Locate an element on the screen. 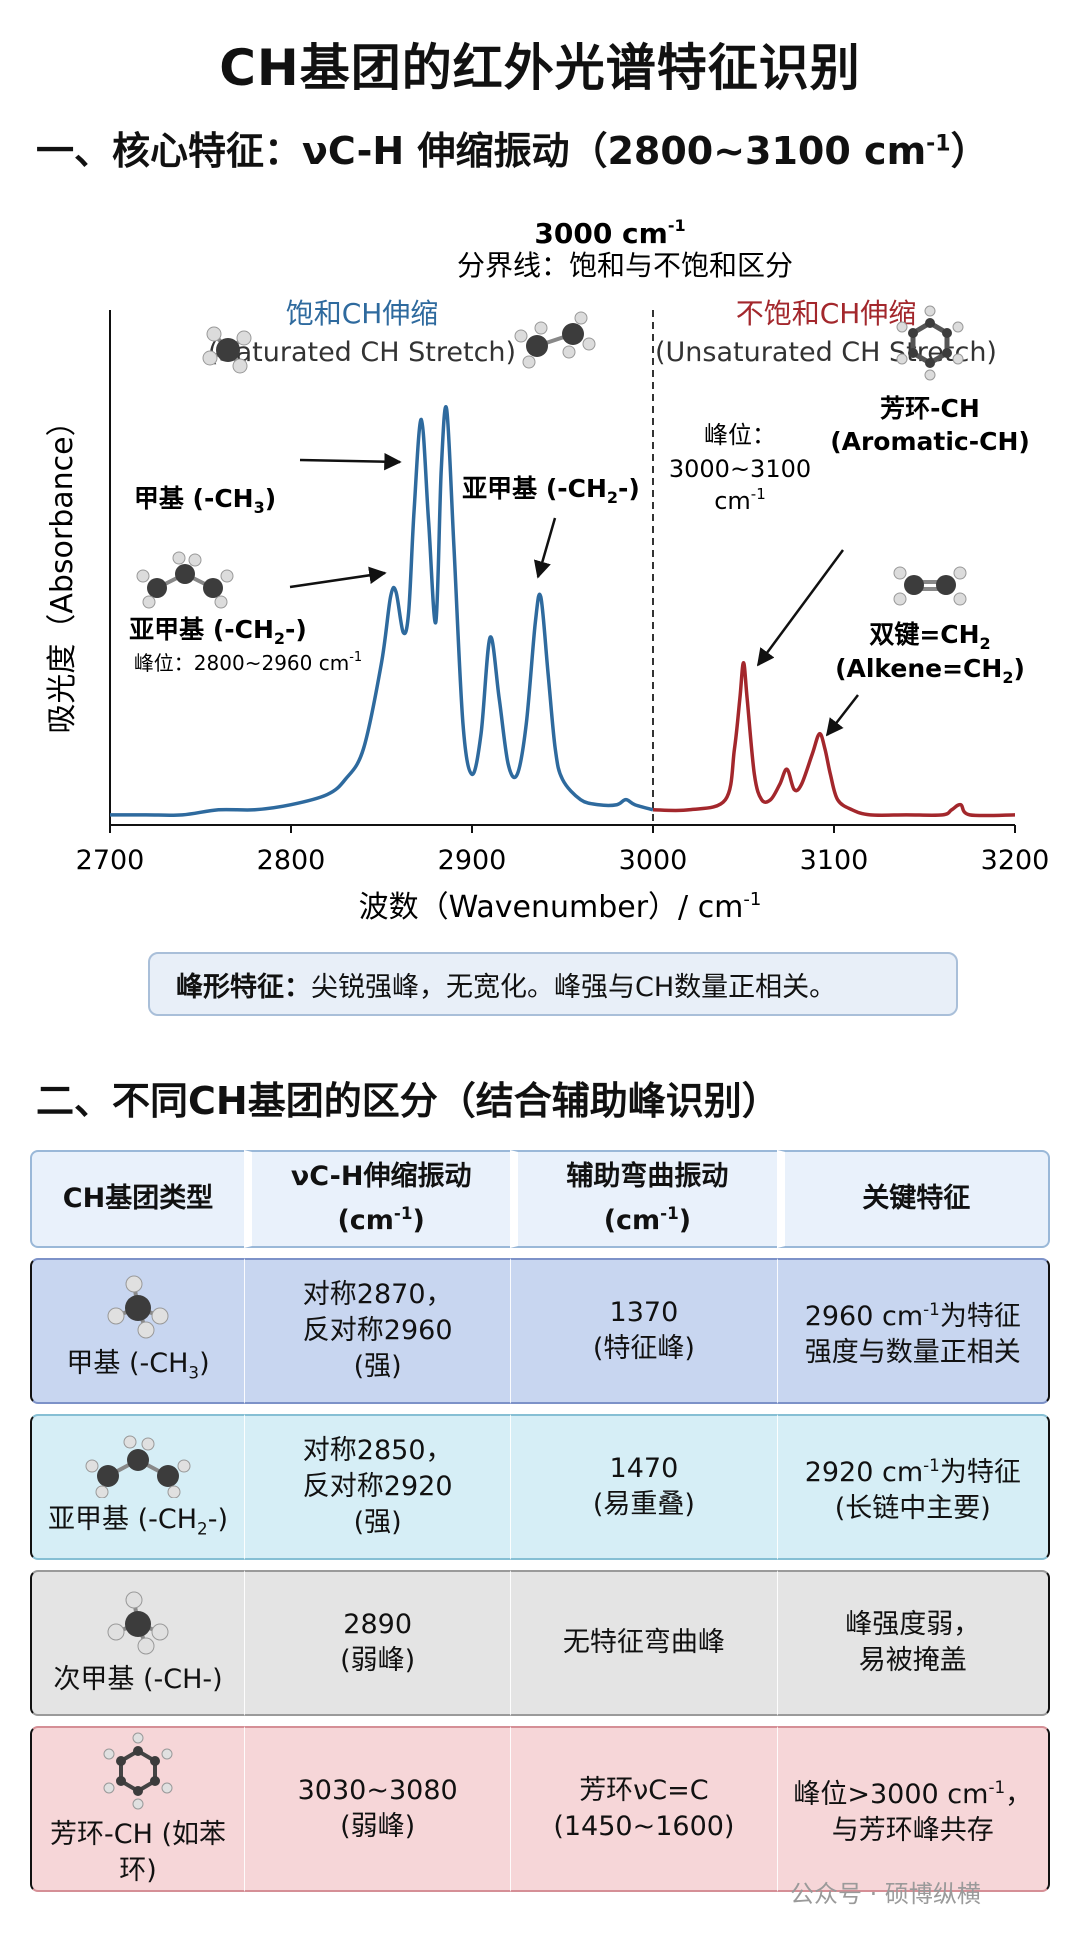 The width and height of the screenshot is (1080, 1935). watermark: 公众号 · 硕博纵横 is located at coordinates (885, 1894).